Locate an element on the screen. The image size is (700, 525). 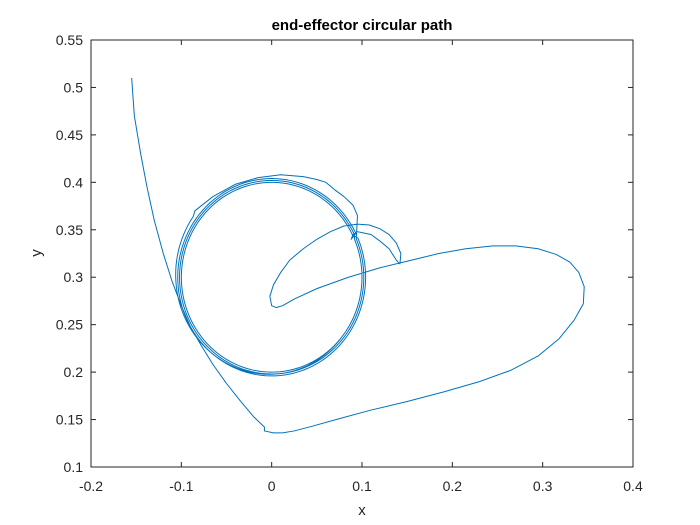
y-axis-label: y is located at coordinates (36, 253).